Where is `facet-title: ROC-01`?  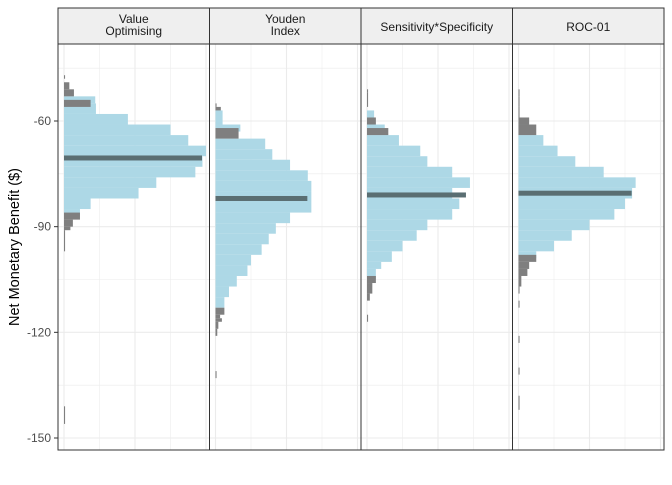
facet-title: ROC-01 is located at coordinates (588, 27).